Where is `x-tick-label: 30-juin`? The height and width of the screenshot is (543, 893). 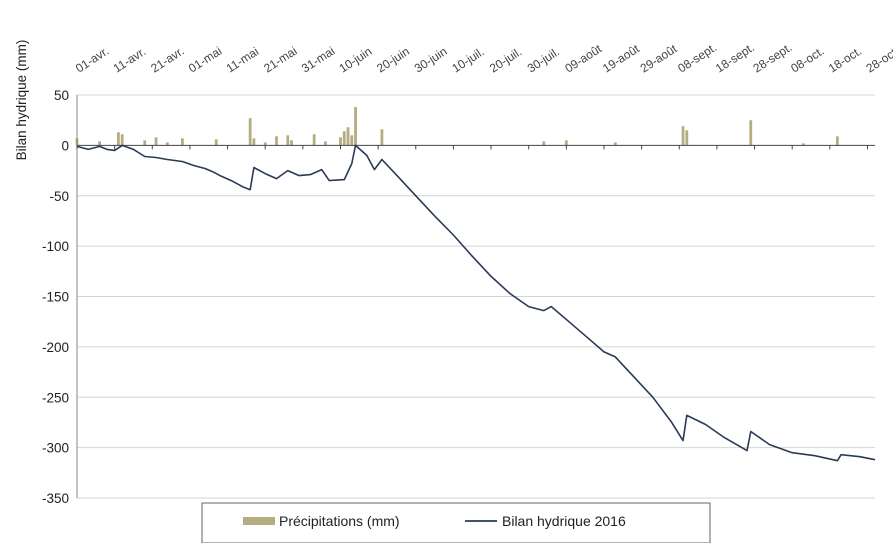 x-tick-label: 30-juin is located at coordinates (431, 59).